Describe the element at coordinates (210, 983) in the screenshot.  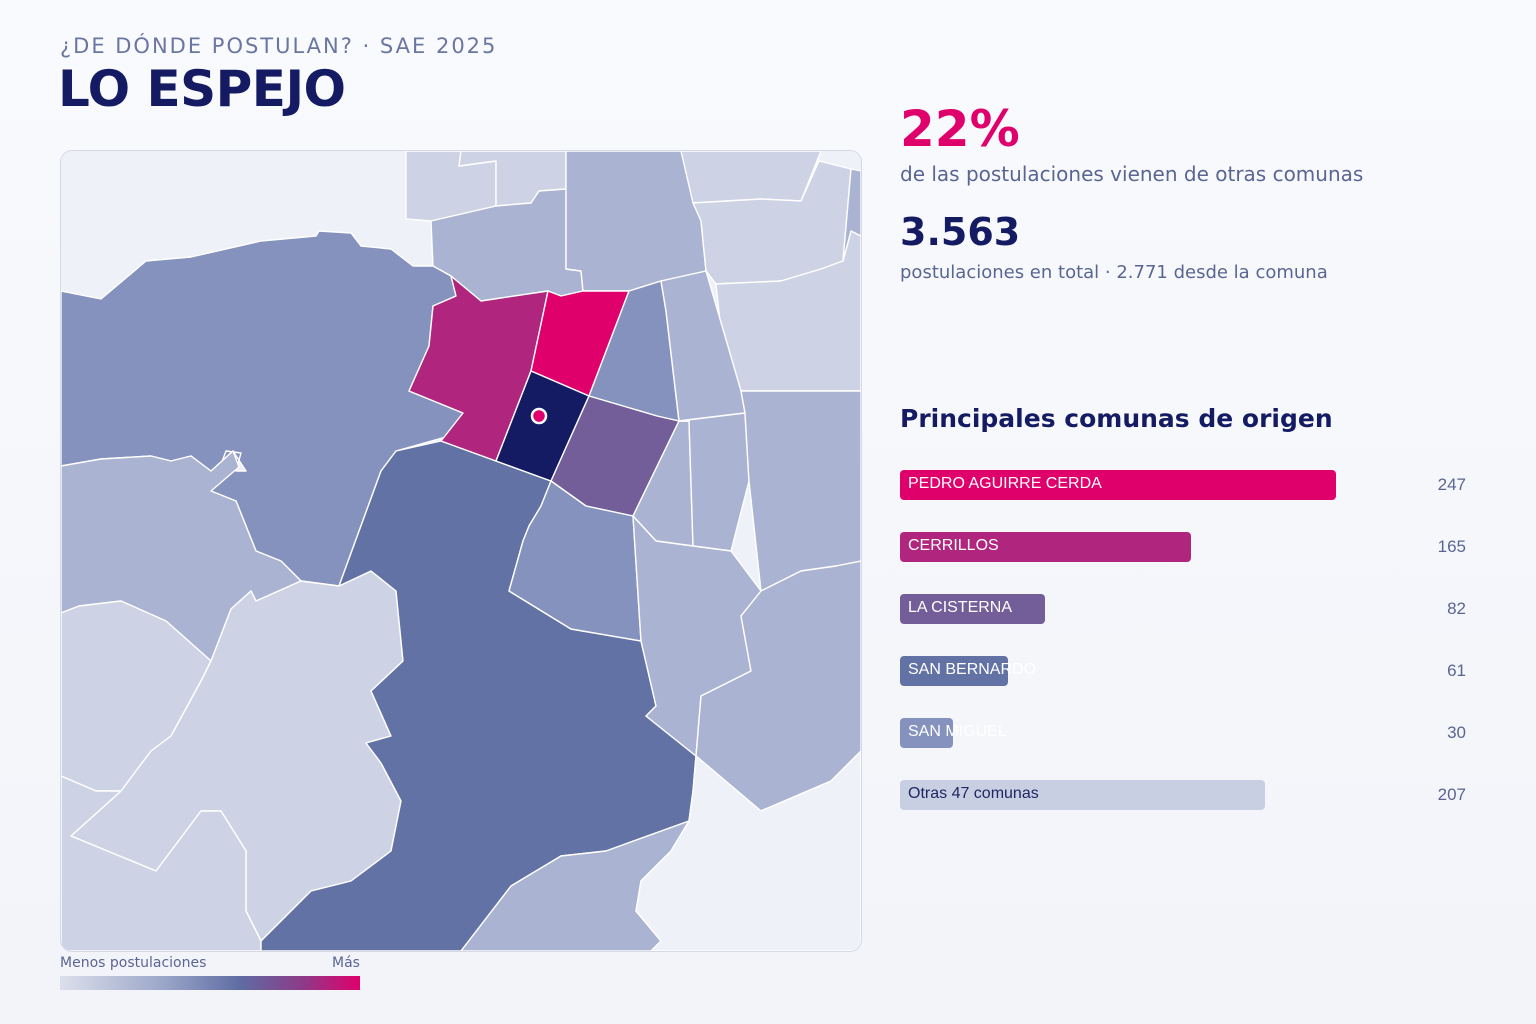
I see `legend-gradient-bar` at that location.